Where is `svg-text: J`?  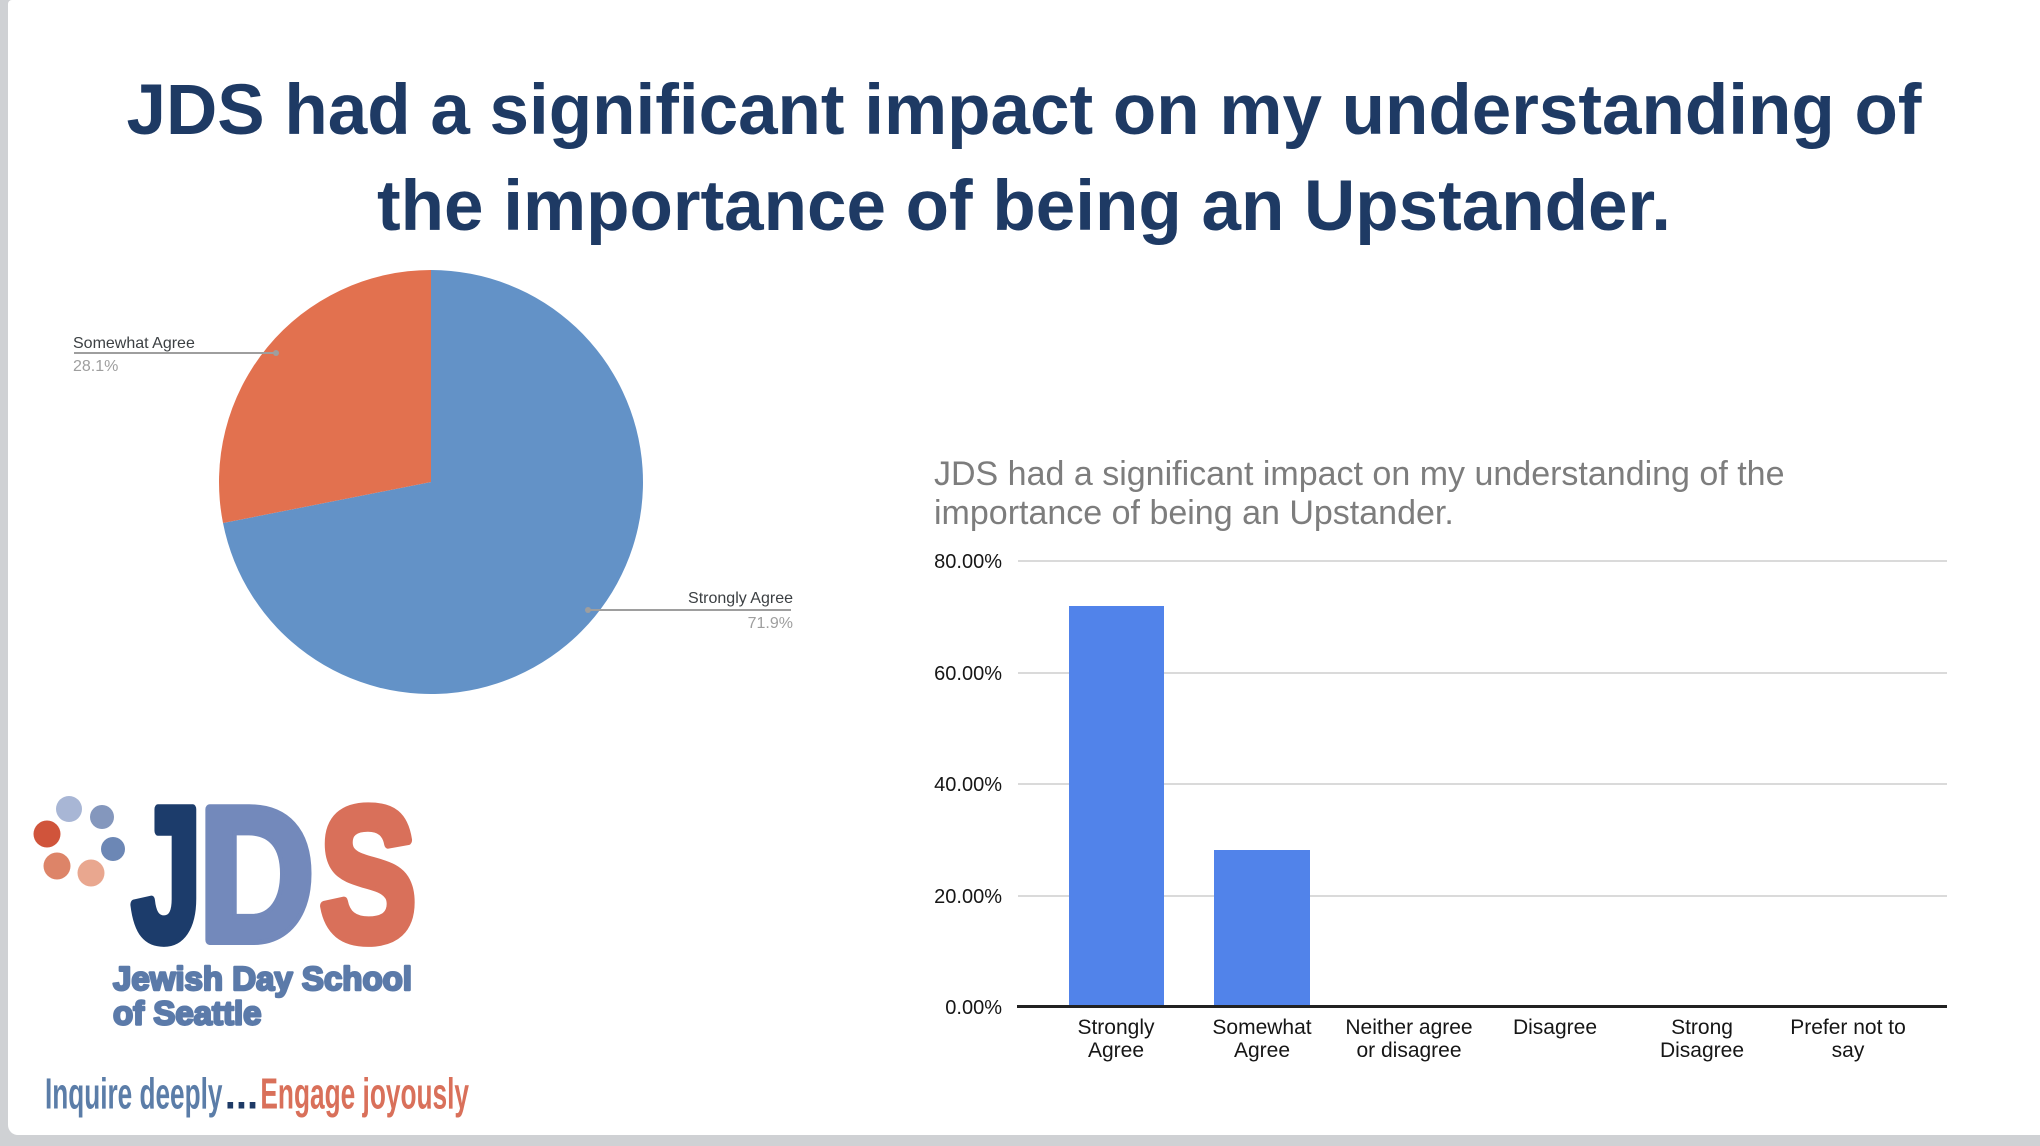
svg-text: J is located at coordinates (167, 880).